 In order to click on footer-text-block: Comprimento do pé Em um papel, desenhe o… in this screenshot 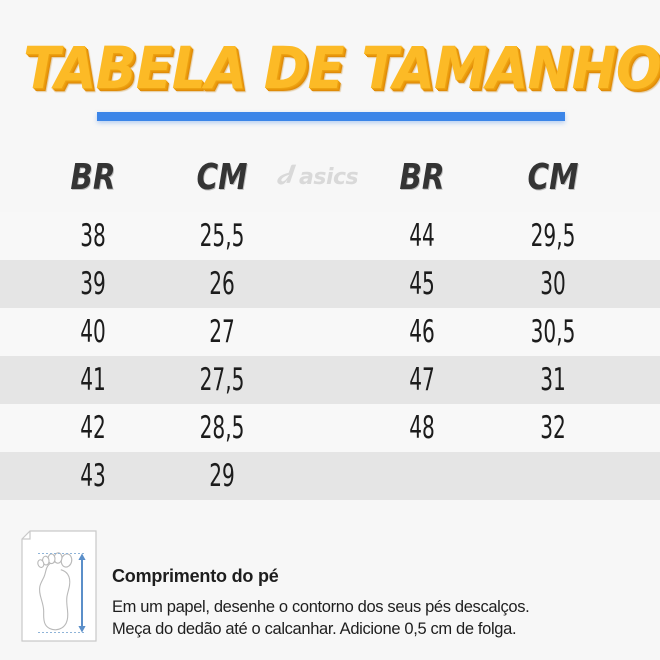, I will do `click(382, 602)`.